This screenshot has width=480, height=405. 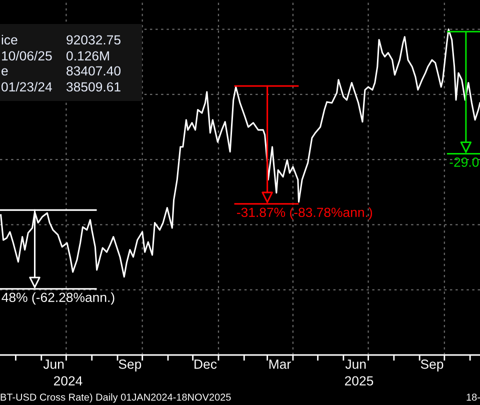 I want to click on annotation: 10/06/25, so click(x=27, y=55).